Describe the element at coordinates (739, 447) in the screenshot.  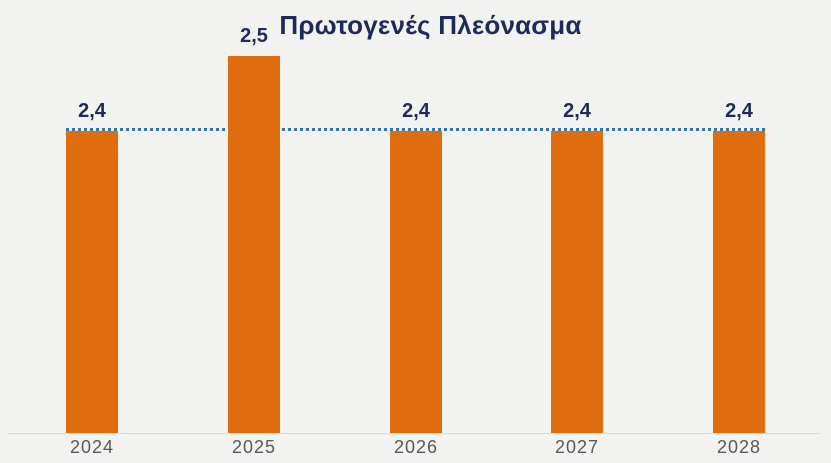
I see `x-axis-label-2028: 2028` at that location.